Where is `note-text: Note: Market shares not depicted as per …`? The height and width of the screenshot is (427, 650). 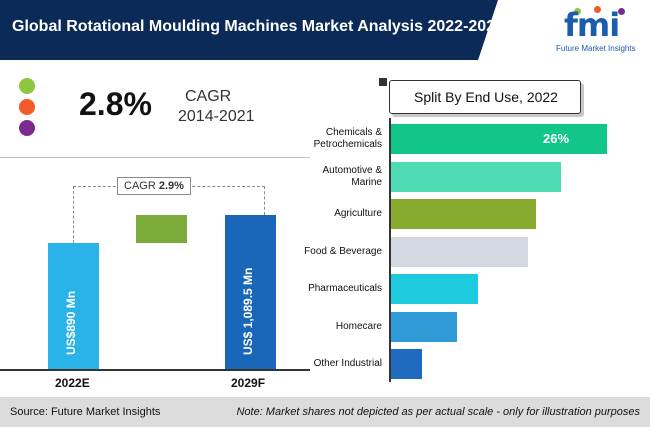
note-text: Note: Market shares not depicted as per … is located at coordinates (438, 412).